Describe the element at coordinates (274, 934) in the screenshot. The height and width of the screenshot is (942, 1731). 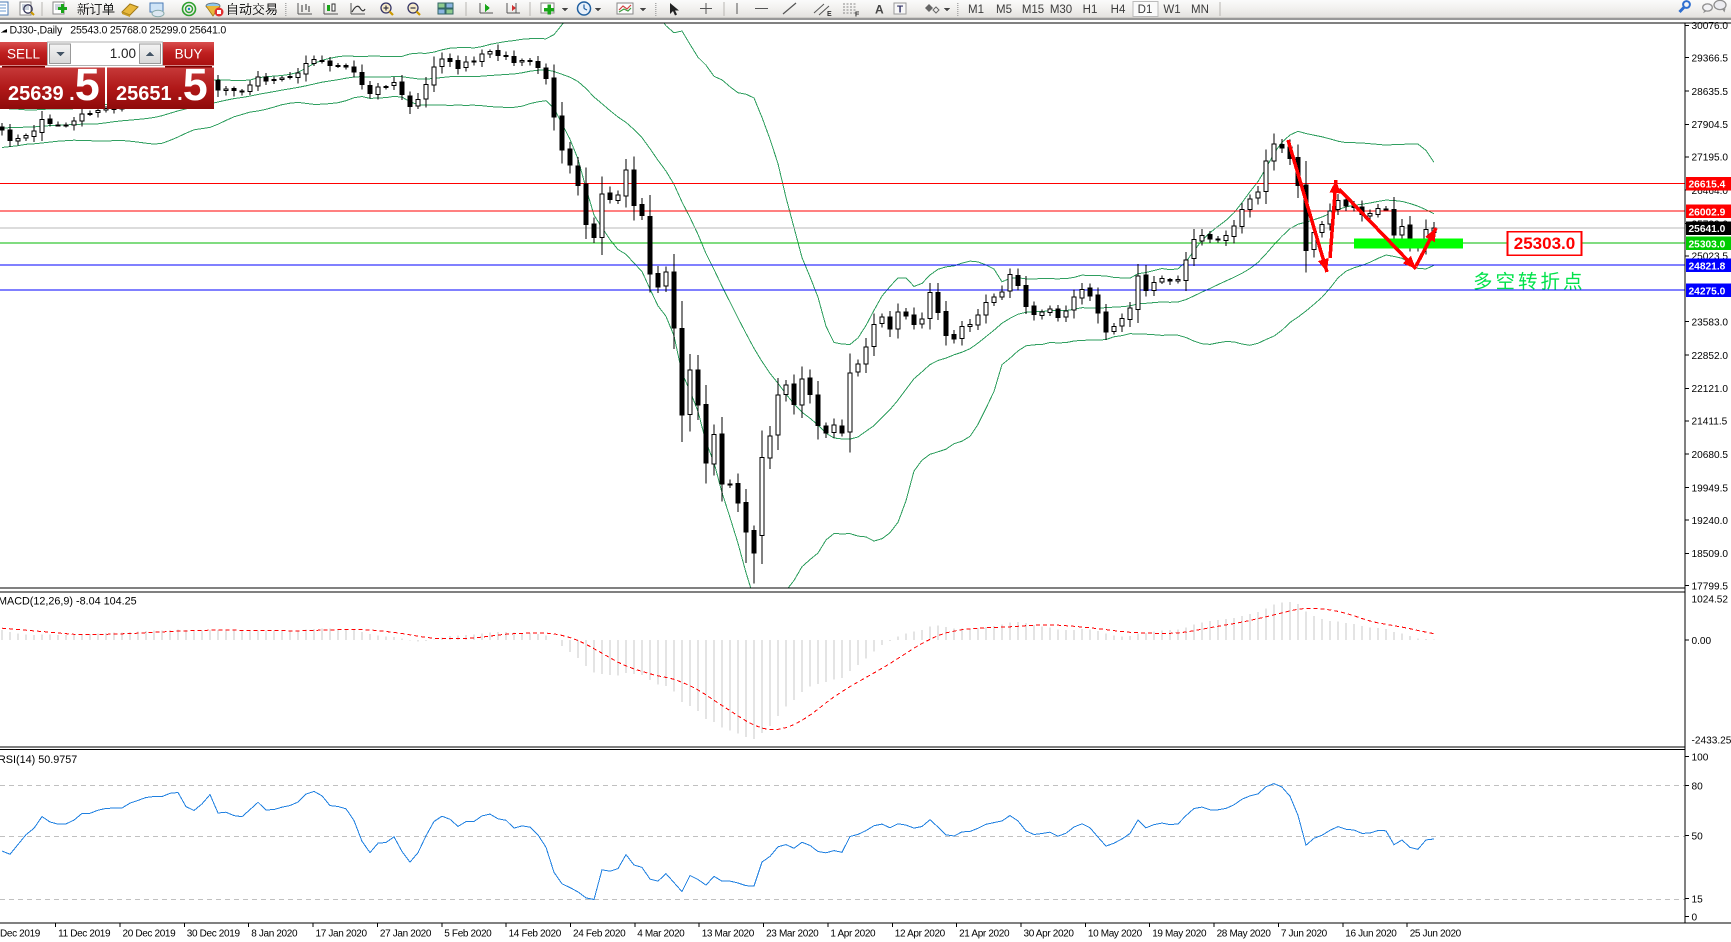
I see `svg-text: 8 Jan 2020` at that location.